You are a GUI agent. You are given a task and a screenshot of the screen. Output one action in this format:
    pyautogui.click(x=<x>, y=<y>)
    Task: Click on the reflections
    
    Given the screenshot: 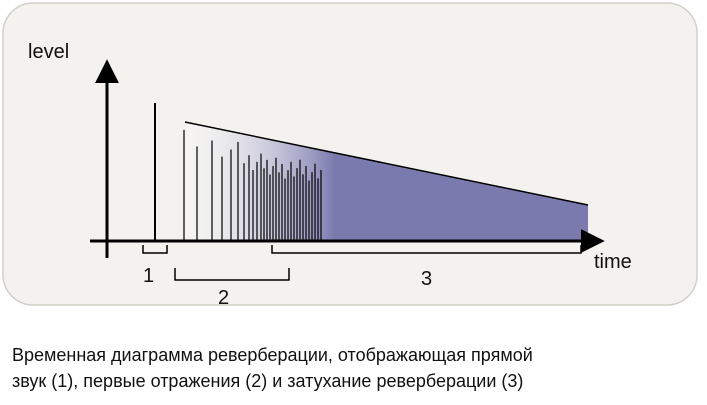 What is the action you would take?
    pyautogui.click(x=252, y=185)
    